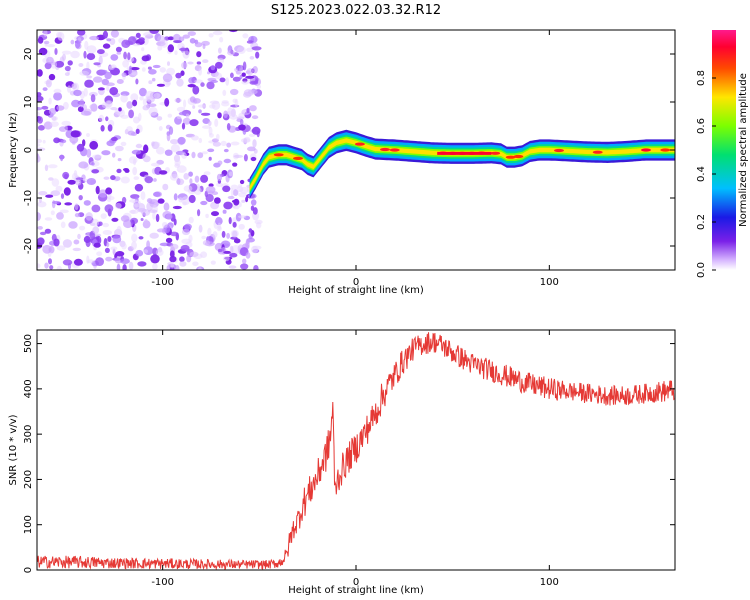 The width and height of the screenshot is (750, 600). What do you see at coordinates (462, 164) in the screenshot?
I see `ridge-band` at bounding box center [462, 164].